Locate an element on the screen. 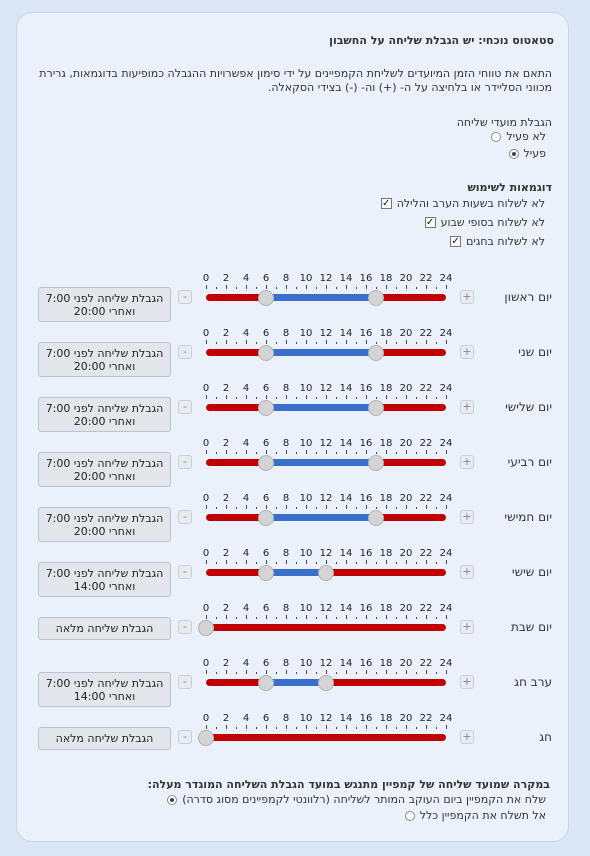  limit-option-active: פעיל is located at coordinates (527, 153).